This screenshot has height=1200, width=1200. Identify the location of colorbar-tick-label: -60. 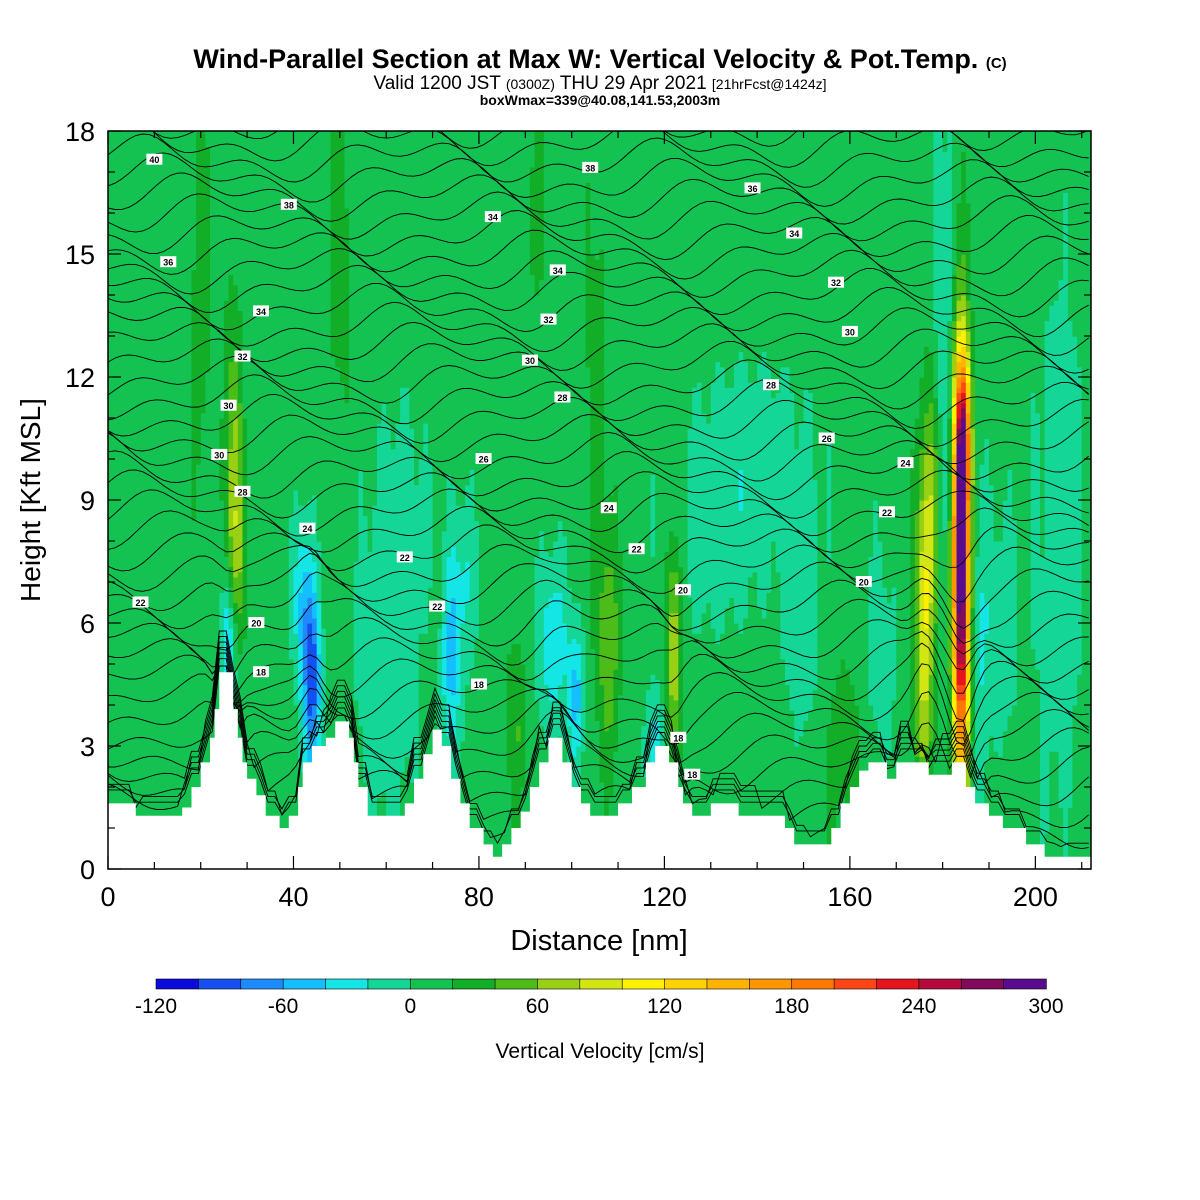
(283, 1006).